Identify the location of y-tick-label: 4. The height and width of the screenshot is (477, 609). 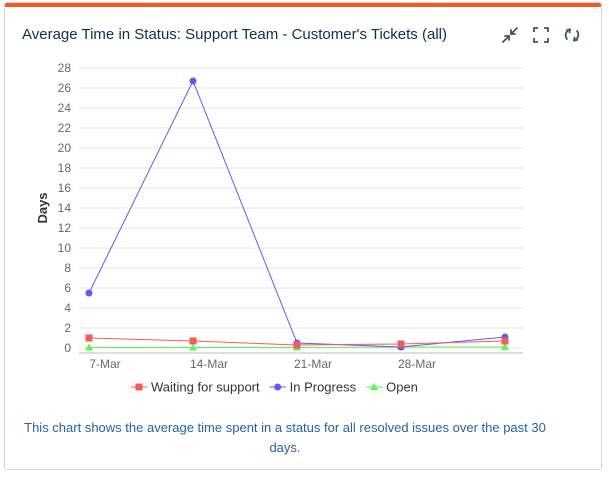
(67, 308).